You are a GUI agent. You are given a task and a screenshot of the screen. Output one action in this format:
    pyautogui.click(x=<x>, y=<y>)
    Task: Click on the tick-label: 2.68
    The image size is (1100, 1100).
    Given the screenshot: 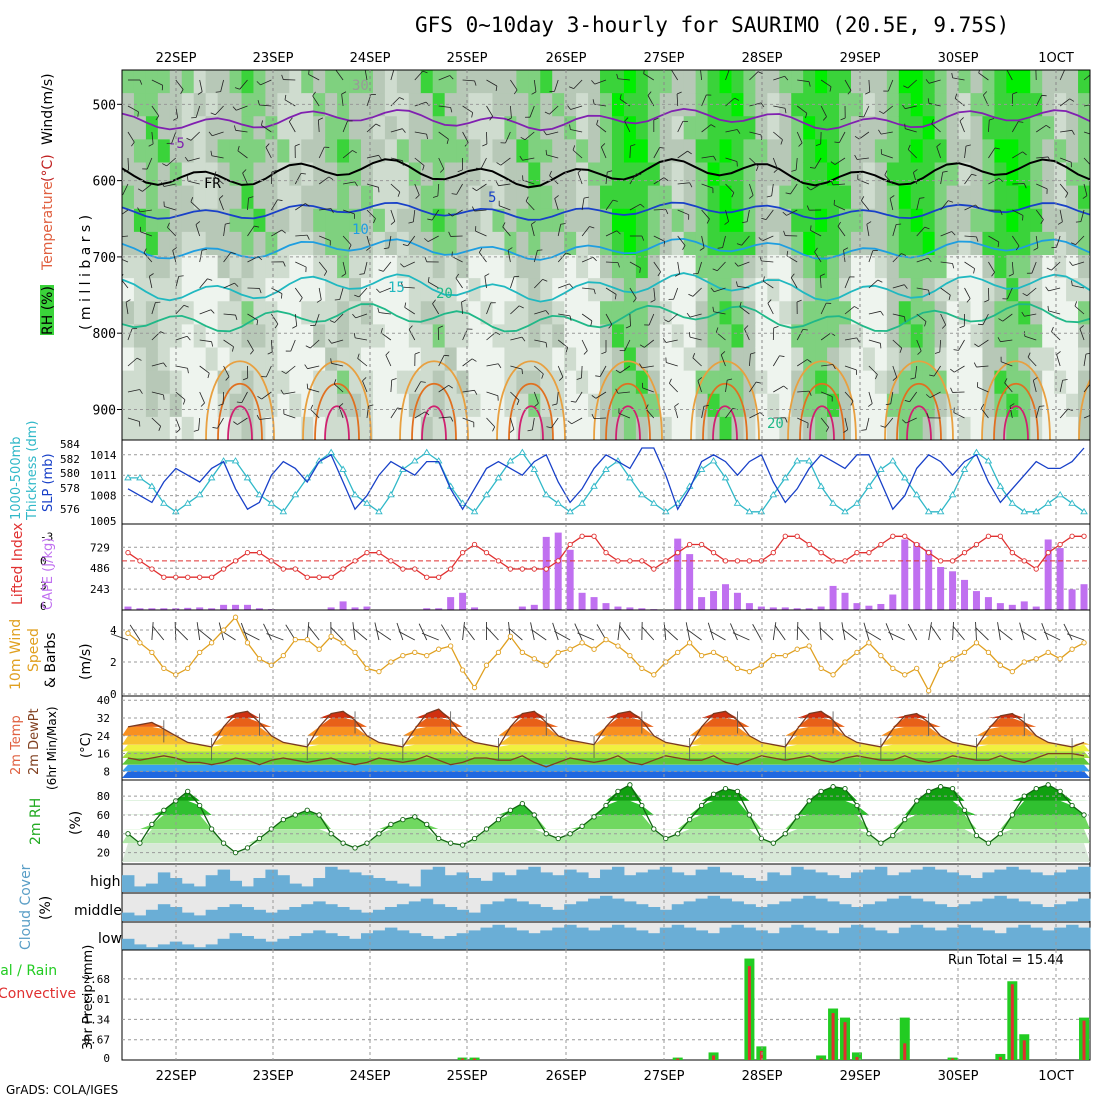 What is the action you would take?
    pyautogui.click(x=97, y=979)
    